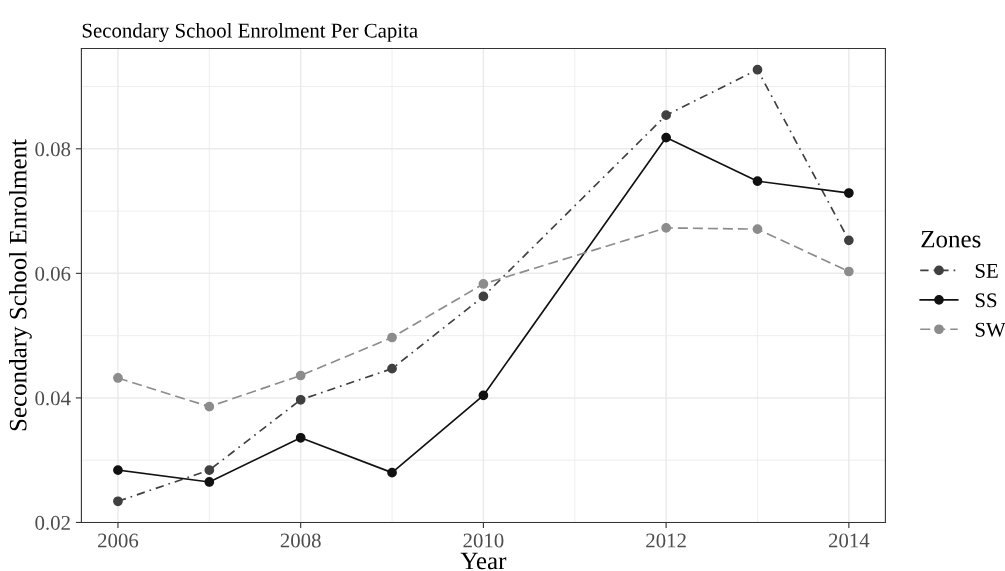 This screenshot has width=1005, height=571. I want to click on y-tick-label: 0.06, so click(53, 273).